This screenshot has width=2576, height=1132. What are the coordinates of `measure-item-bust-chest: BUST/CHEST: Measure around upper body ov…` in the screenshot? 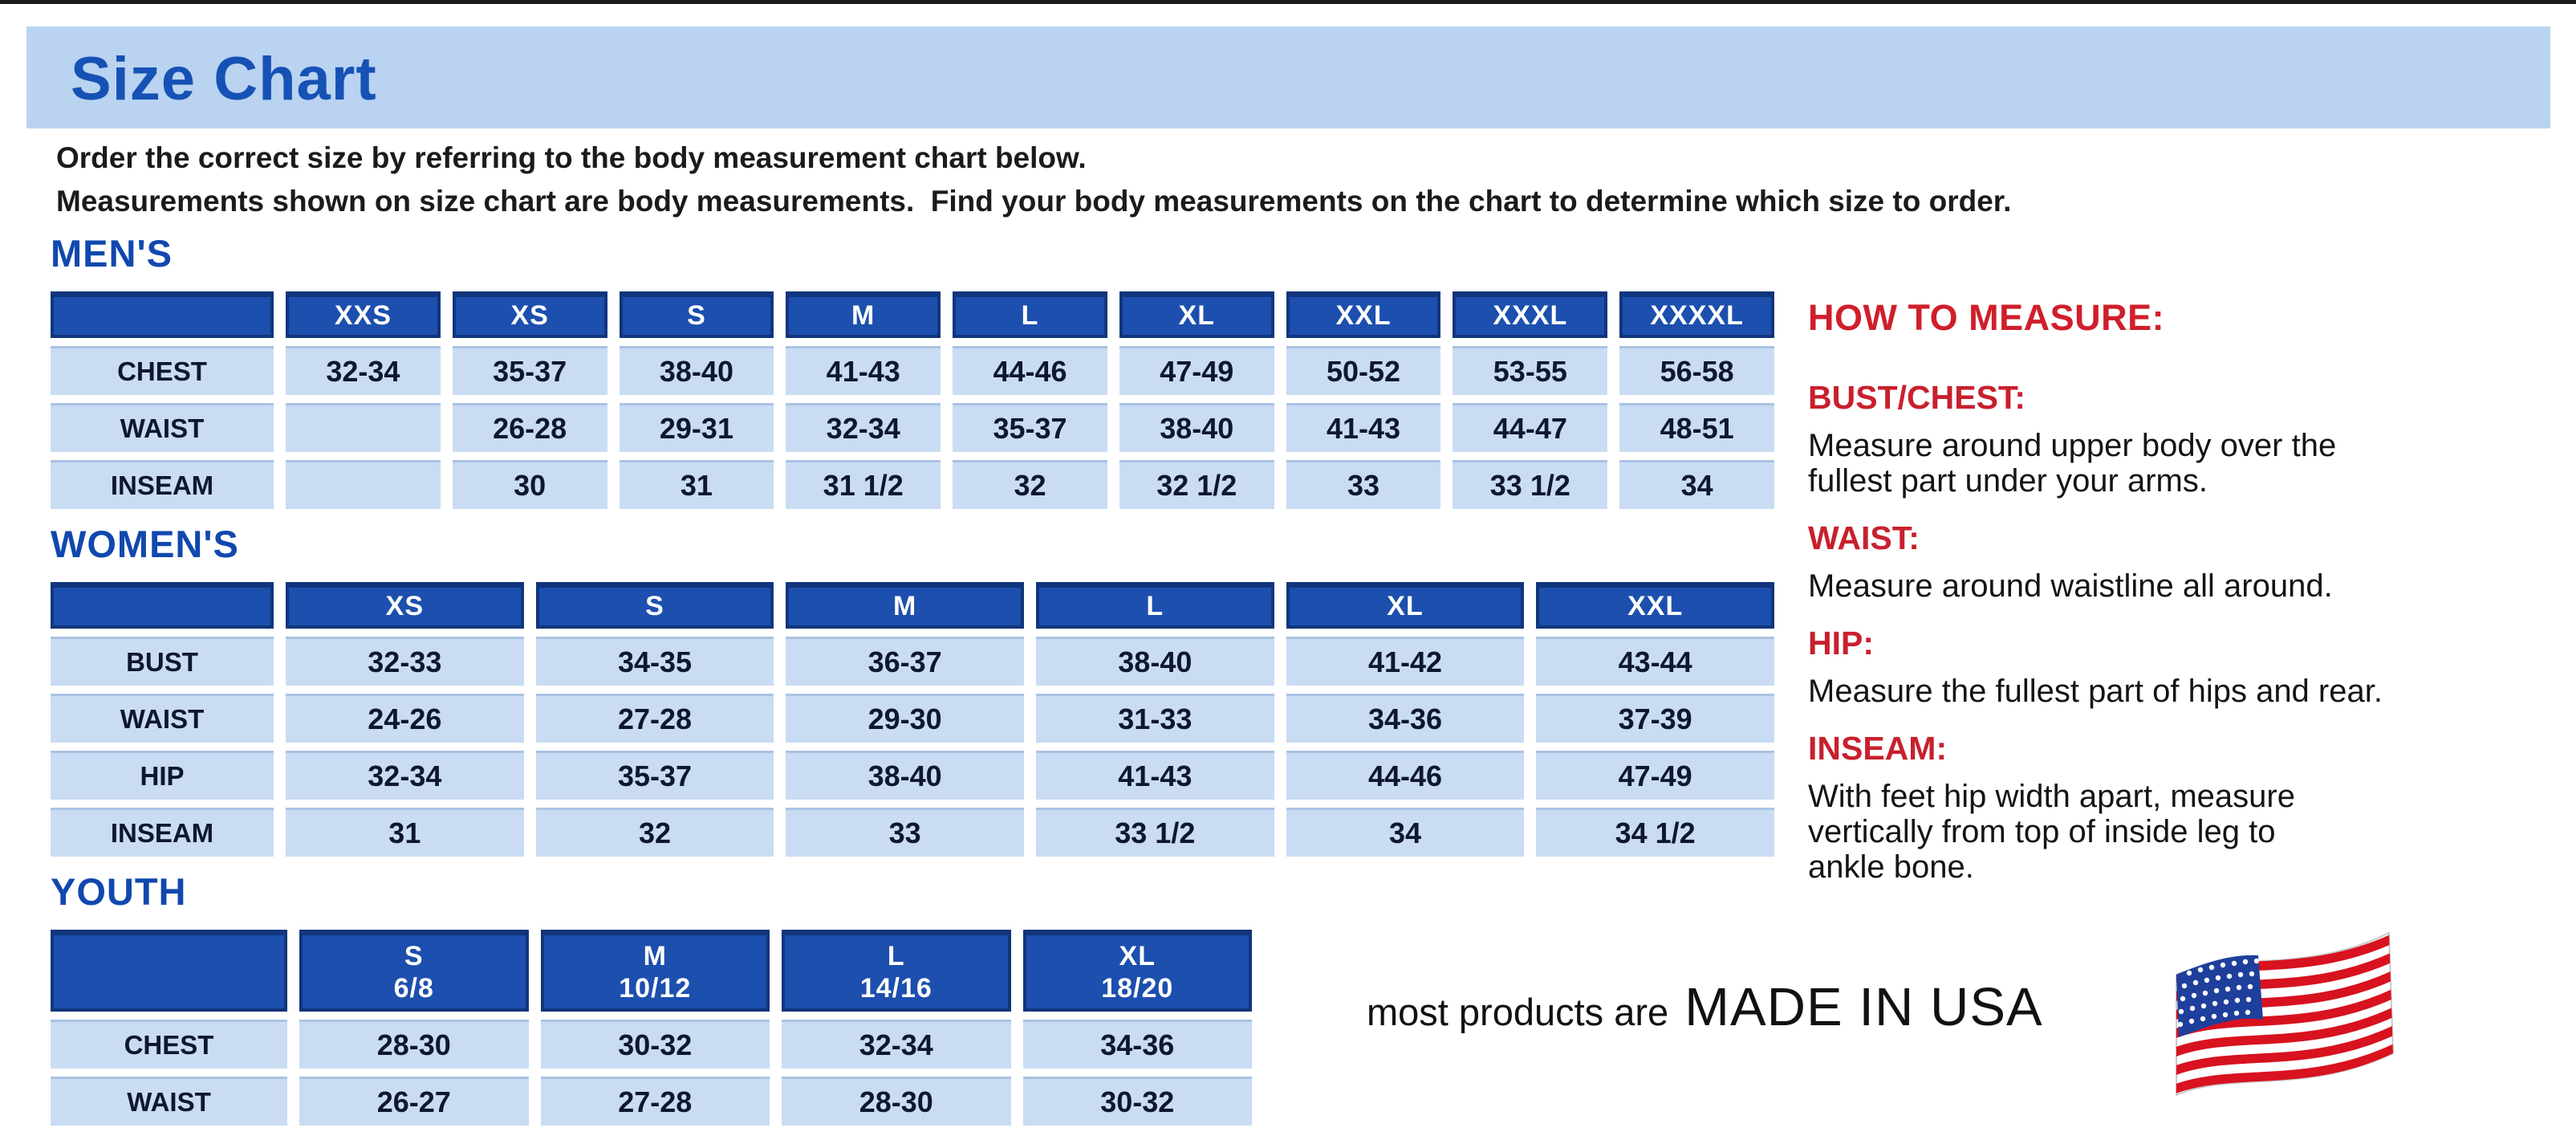 It's located at (2169, 439).